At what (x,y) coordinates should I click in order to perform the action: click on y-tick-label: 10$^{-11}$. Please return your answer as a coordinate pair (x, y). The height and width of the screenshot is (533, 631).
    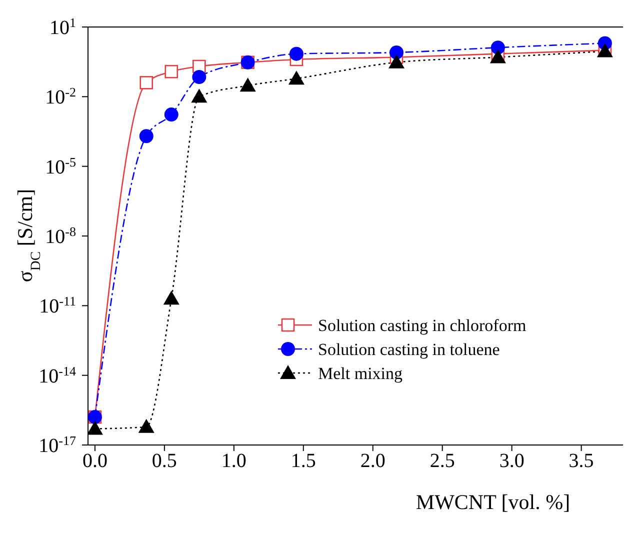
    Looking at the image, I should click on (57, 305).